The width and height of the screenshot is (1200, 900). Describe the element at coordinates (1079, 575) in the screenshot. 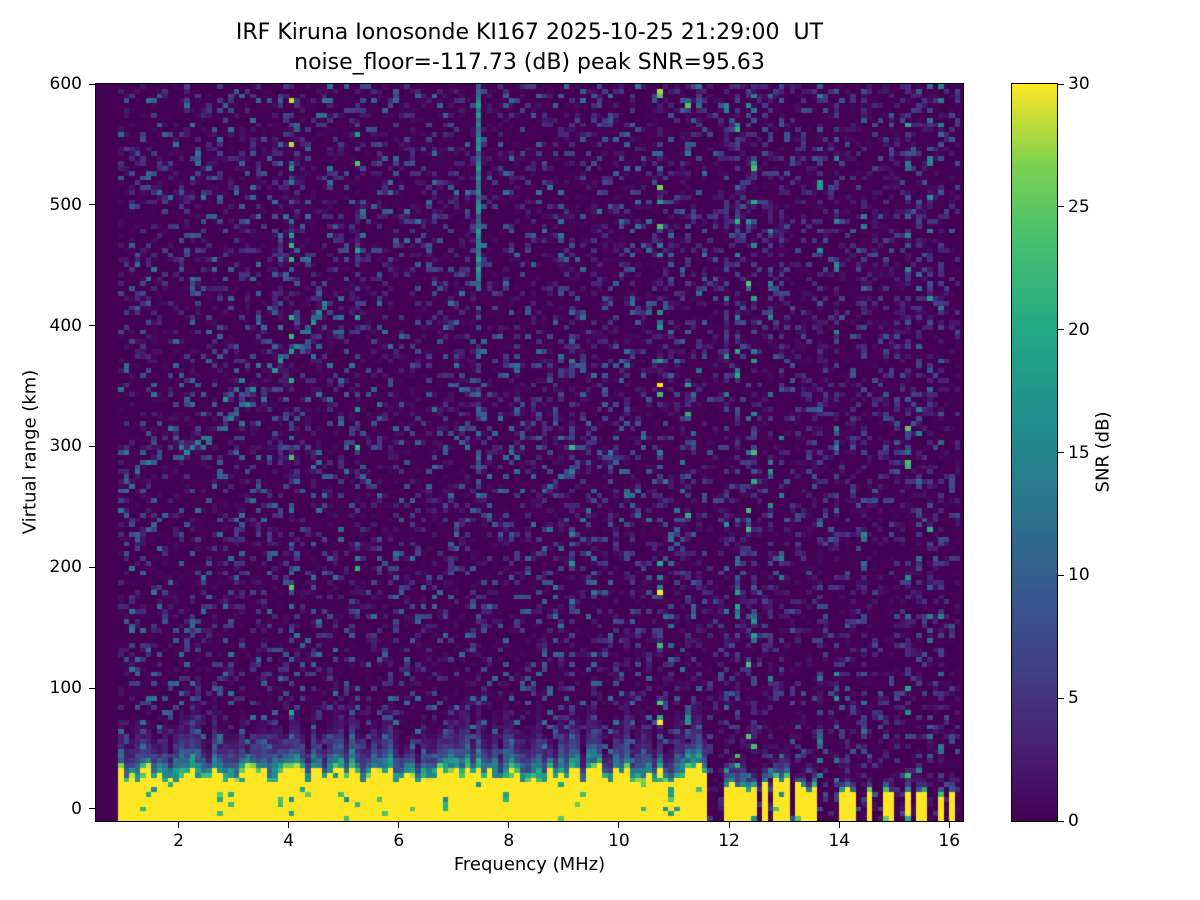

I see `colorbar-tick-label: 10` at that location.